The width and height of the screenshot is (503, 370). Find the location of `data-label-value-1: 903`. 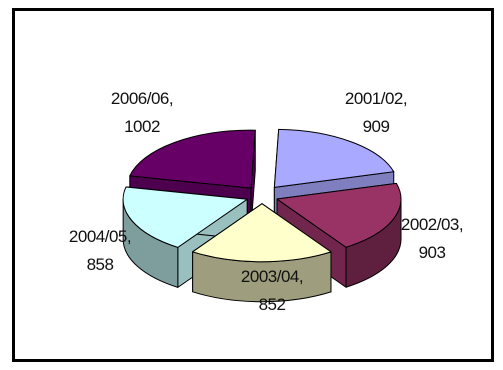

data-label-value-1: 903 is located at coordinates (432, 252).